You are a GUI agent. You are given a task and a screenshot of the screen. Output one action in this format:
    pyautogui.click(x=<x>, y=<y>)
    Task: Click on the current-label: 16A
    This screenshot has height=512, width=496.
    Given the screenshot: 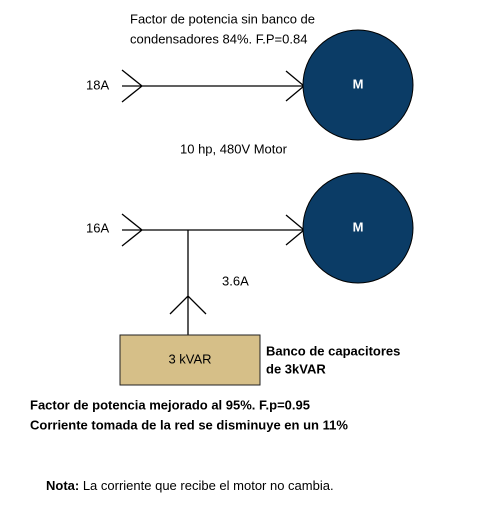 What is the action you would take?
    pyautogui.click(x=97, y=227)
    